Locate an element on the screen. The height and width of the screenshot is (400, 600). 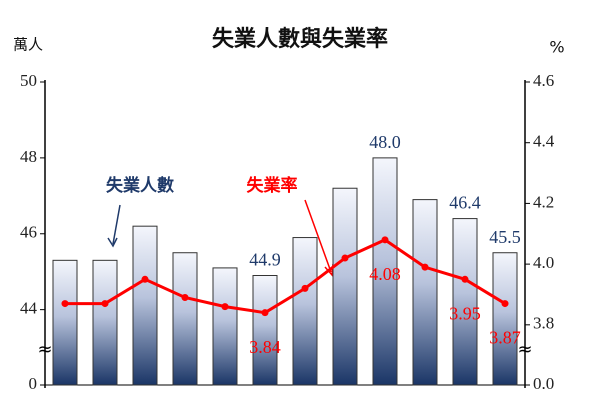
y2-tick-label: 0.0 is located at coordinates (543, 383).